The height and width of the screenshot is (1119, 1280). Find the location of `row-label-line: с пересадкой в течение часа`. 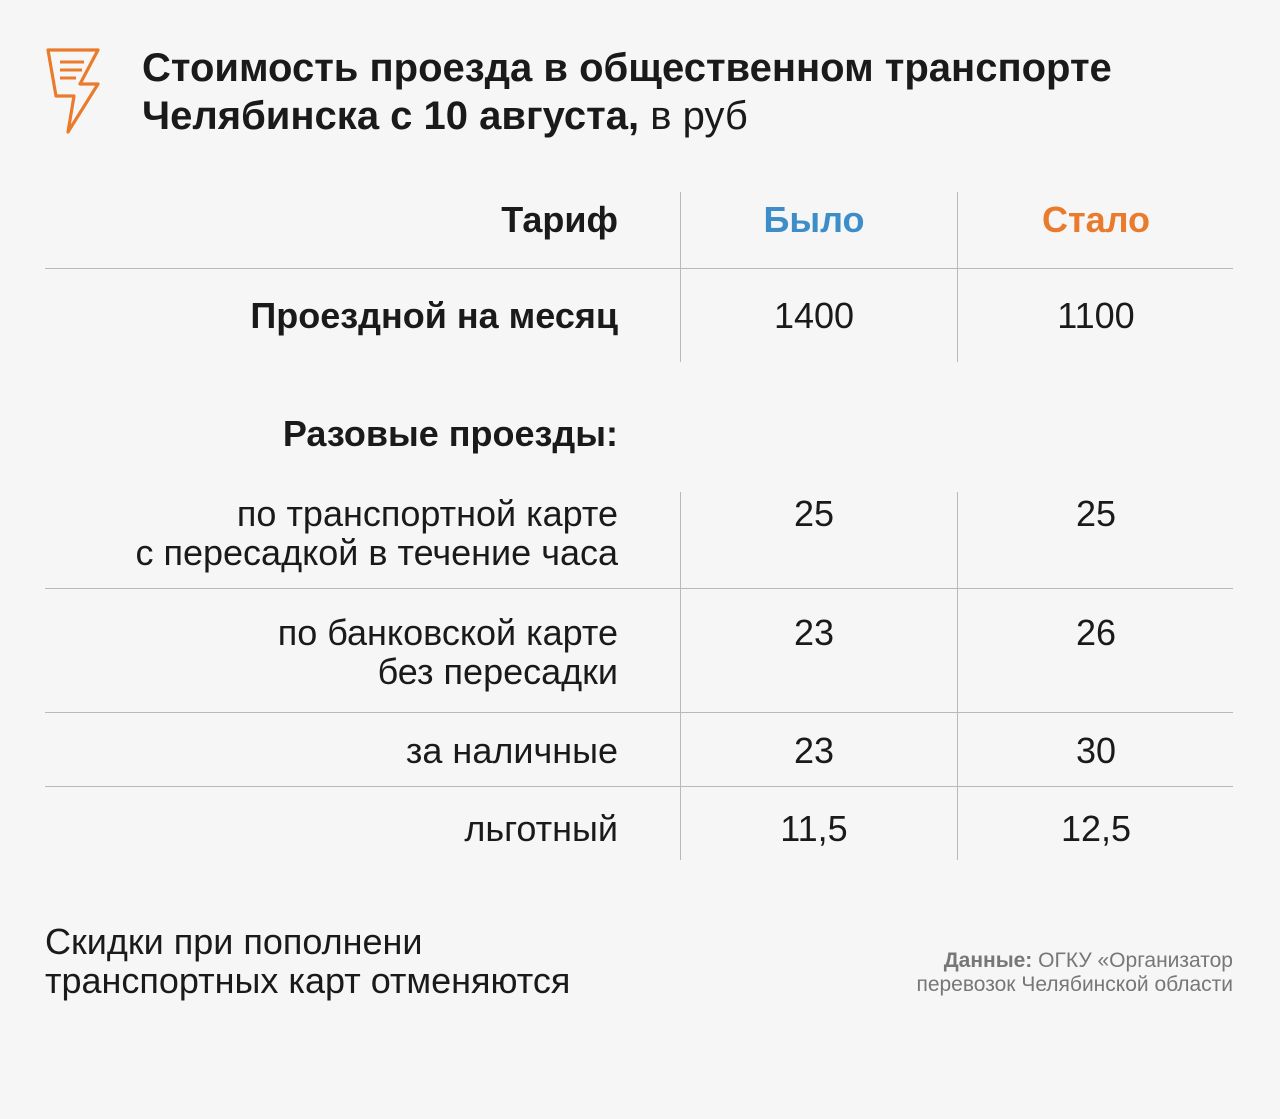

row-label-line: с пересадкой в течение часа is located at coordinates (376, 552).